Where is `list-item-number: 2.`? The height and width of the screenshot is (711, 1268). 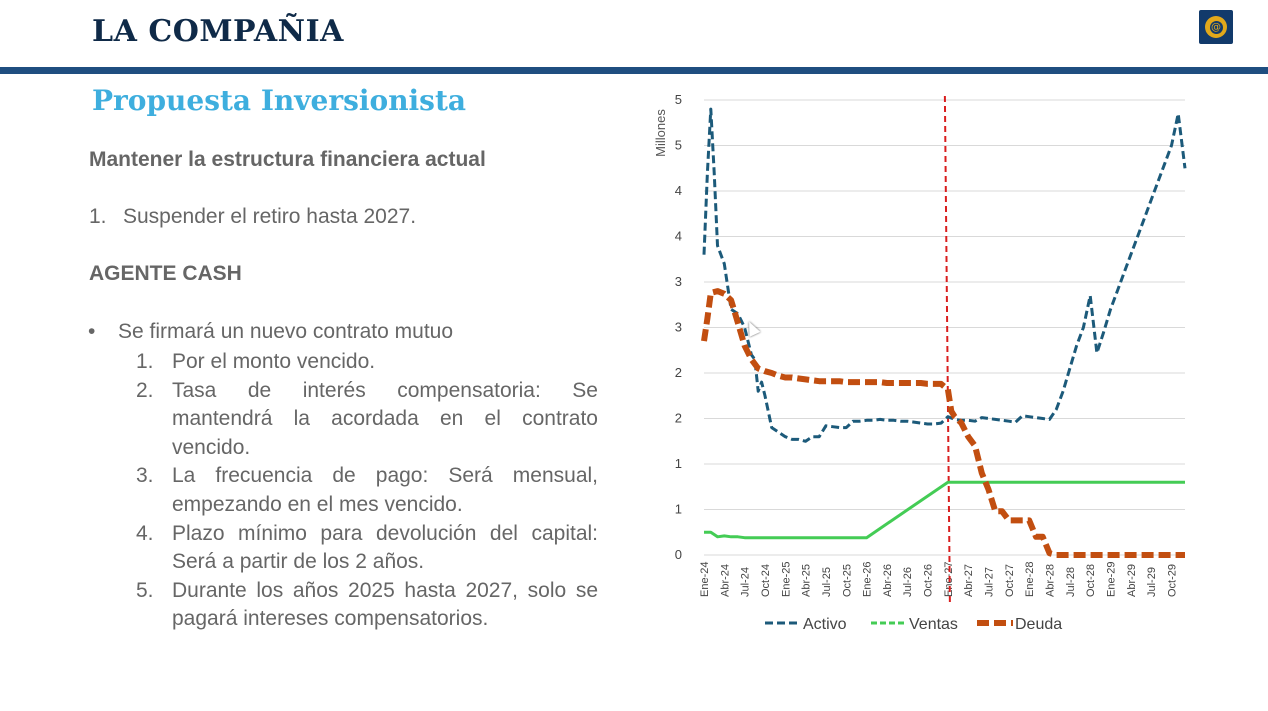
list-item-number: 2. is located at coordinates (145, 390).